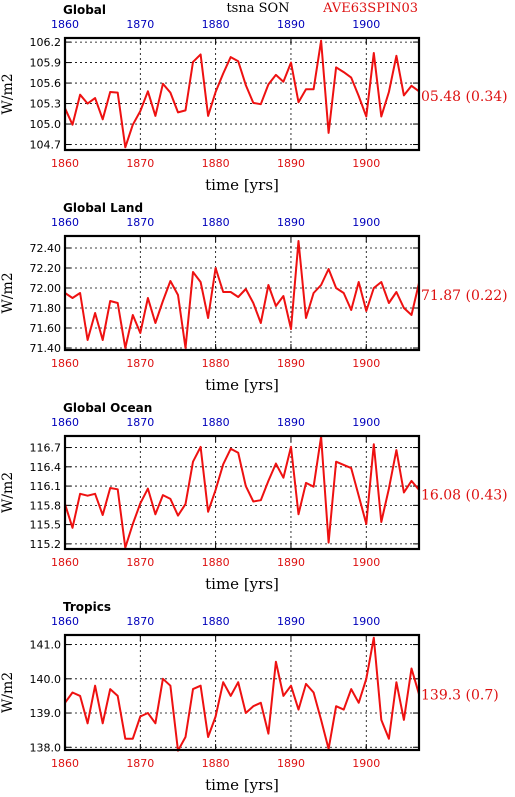  I want to click on stat-label: 139.3 (0.7), so click(460, 696).